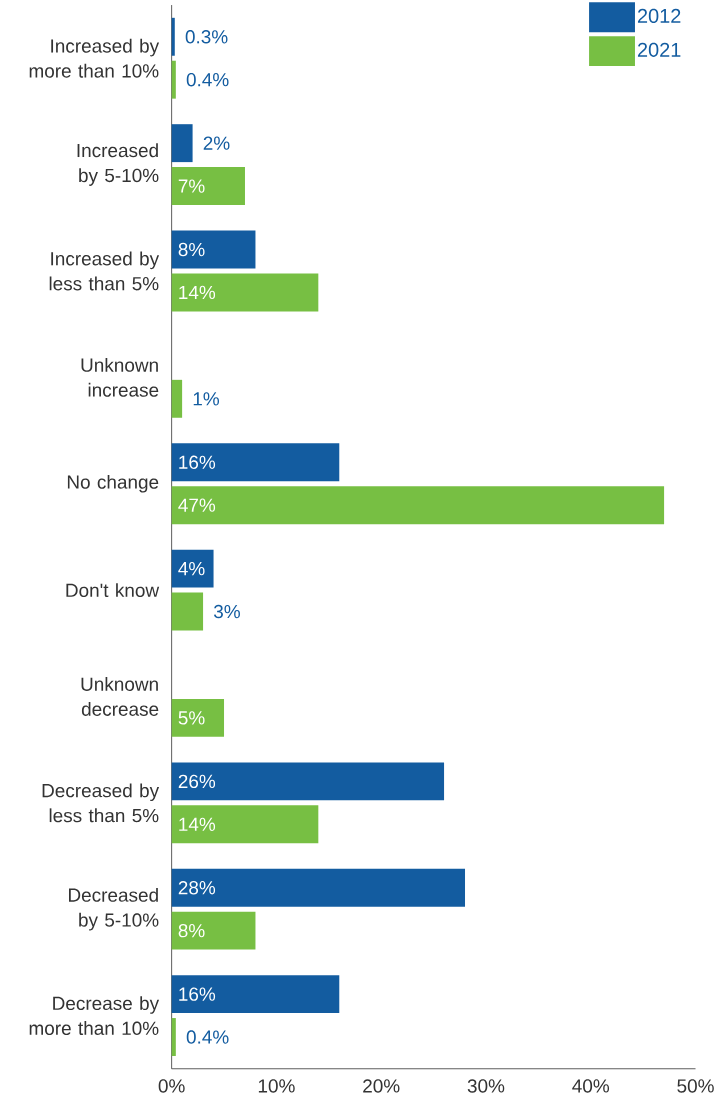 The height and width of the screenshot is (1099, 721). I want to click on x-tick-label: 20%, so click(381, 1086).